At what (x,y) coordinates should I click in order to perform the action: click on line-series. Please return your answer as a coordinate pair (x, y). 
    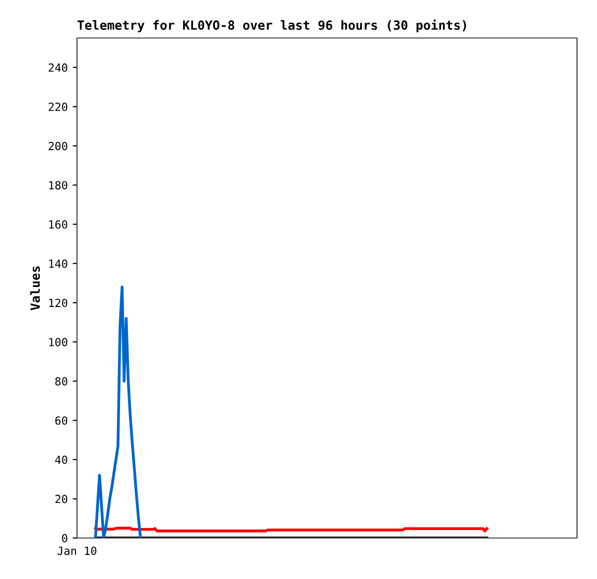
    Looking at the image, I should click on (118, 412).